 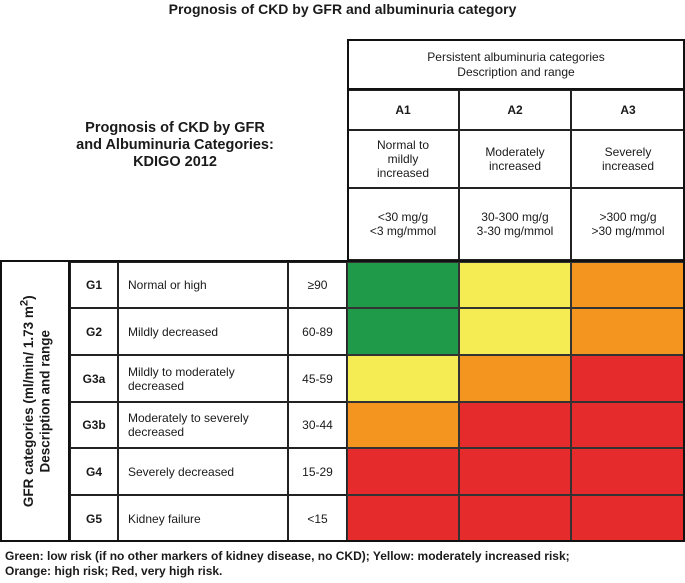 What do you see at coordinates (628, 110) in the screenshot?
I see `albuminuria-code-a3: A3` at bounding box center [628, 110].